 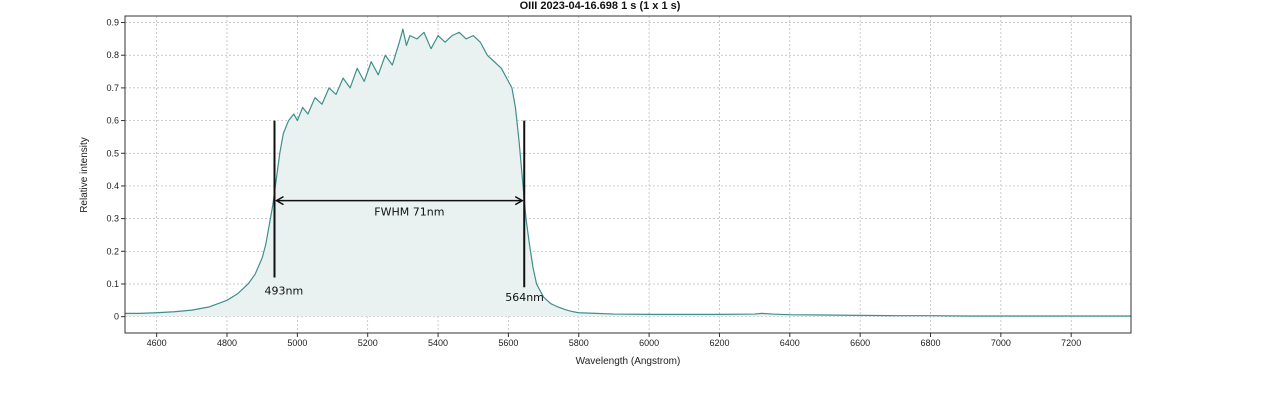 What do you see at coordinates (84, 175) in the screenshot?
I see `y-axis-label: Relative intensity` at bounding box center [84, 175].